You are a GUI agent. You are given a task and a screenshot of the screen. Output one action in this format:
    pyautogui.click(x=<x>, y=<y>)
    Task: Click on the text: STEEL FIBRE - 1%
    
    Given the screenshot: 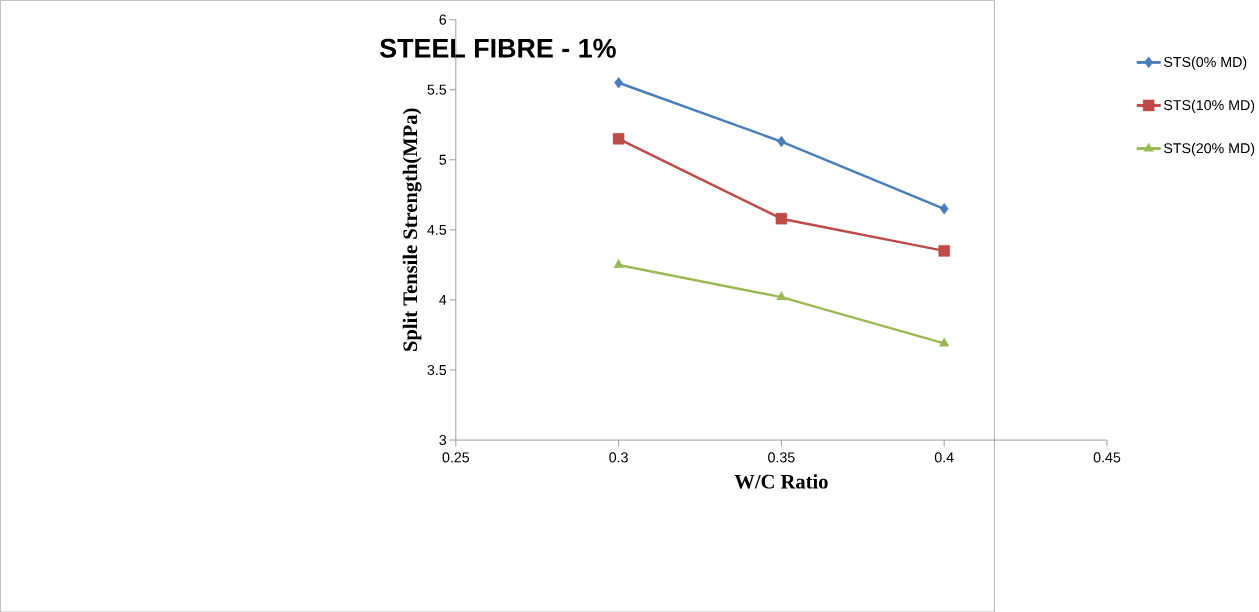 What is the action you would take?
    pyautogui.click(x=497, y=48)
    